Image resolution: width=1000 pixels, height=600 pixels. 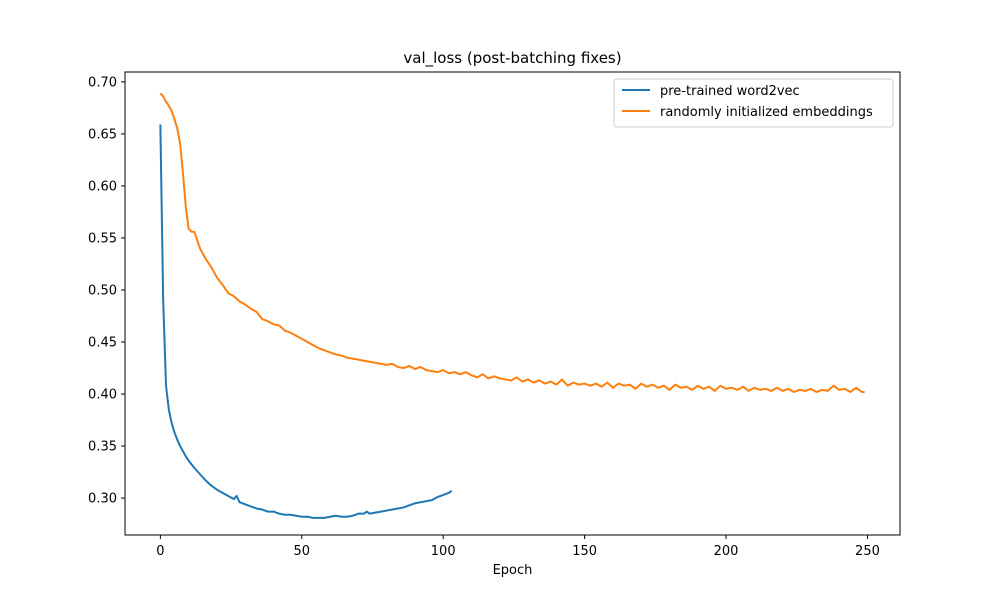 I want to click on y-tick-label: 0.50, so click(x=102, y=290).